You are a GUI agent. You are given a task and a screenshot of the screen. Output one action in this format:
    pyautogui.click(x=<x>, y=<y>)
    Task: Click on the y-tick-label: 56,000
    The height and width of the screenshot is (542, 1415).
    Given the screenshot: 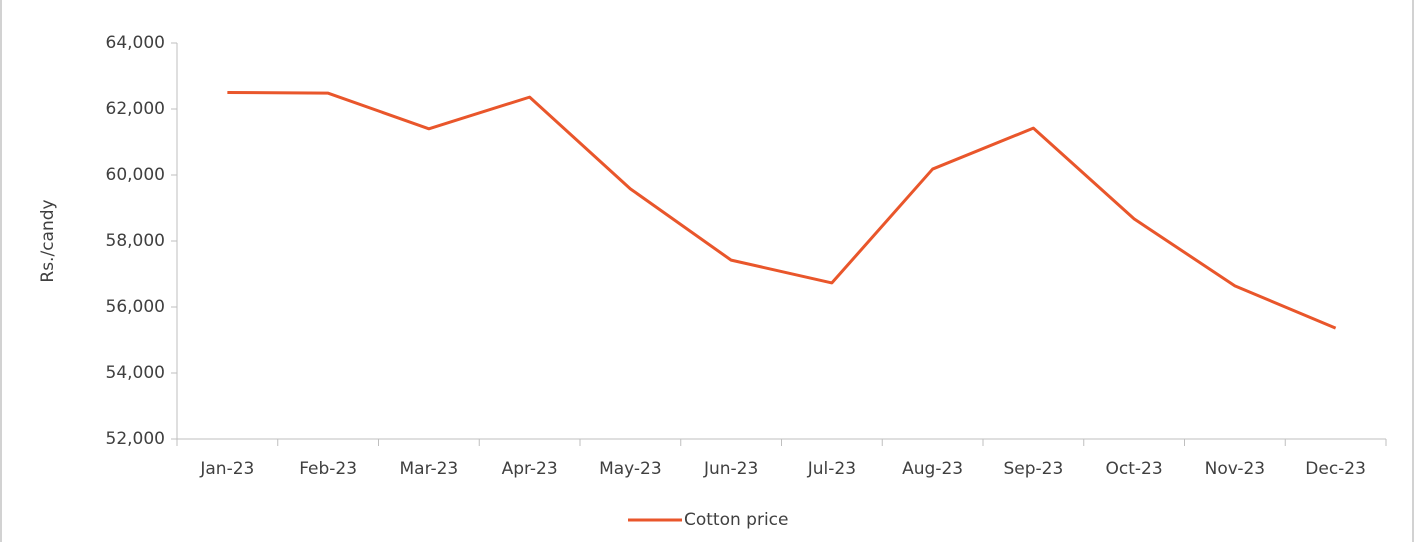 What is the action you would take?
    pyautogui.click(x=135, y=307)
    